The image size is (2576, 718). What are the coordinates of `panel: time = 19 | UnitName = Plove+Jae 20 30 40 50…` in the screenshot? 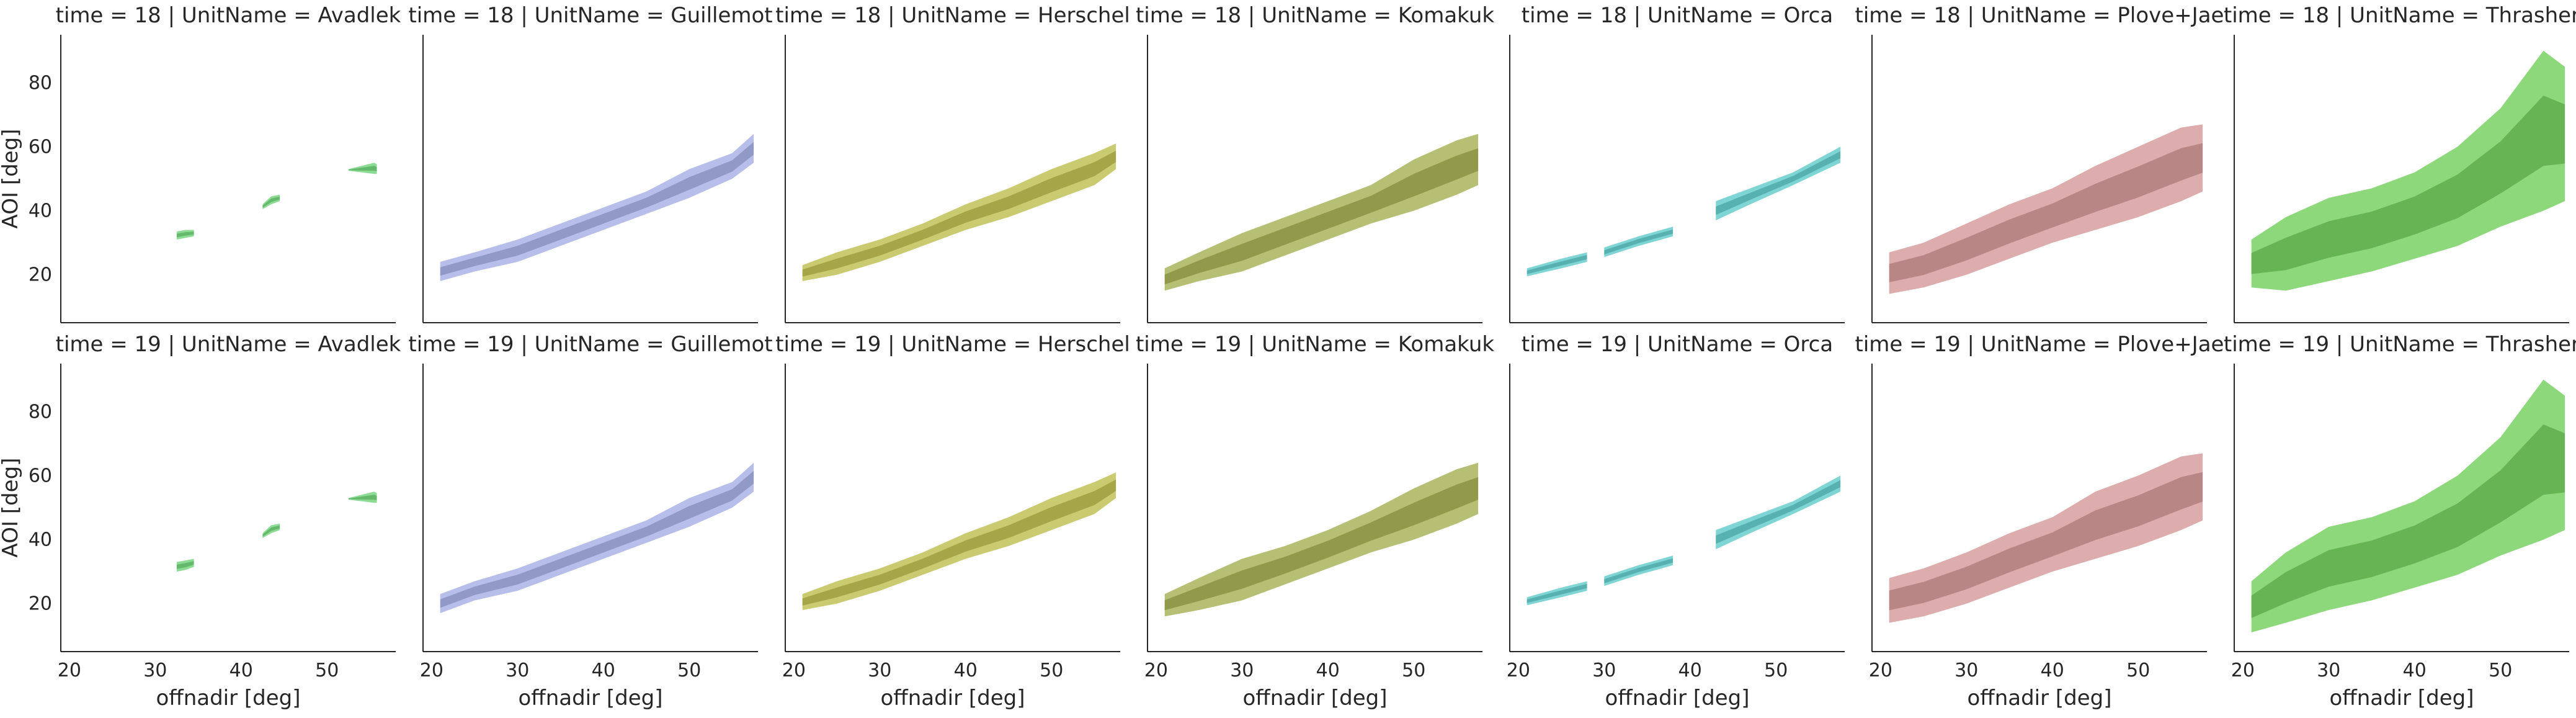 It's located at (2040, 521).